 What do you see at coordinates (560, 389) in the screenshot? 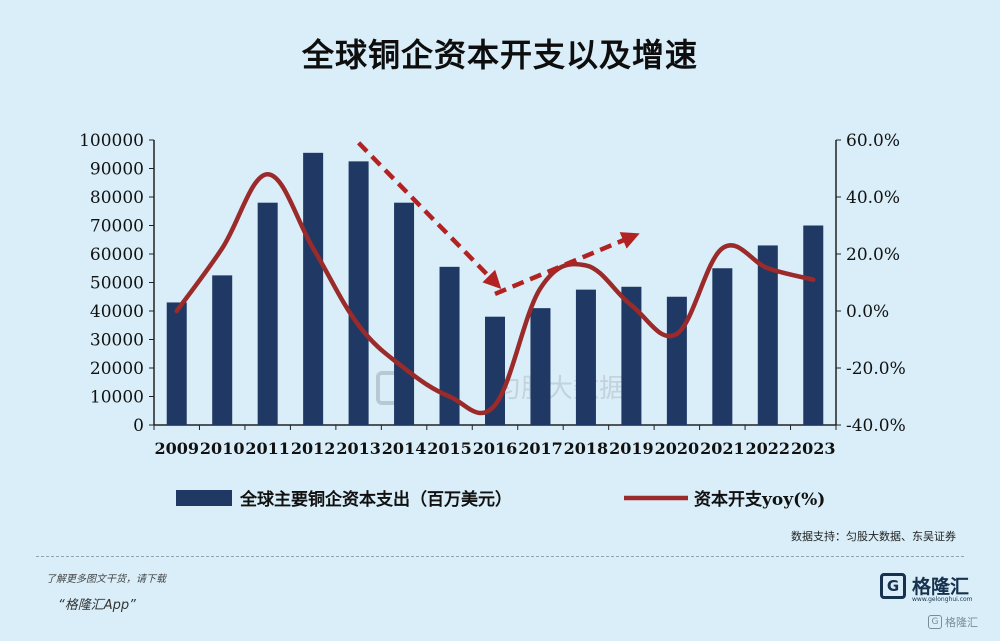
I see `watermark-text: 匀股大数据` at bounding box center [560, 389].